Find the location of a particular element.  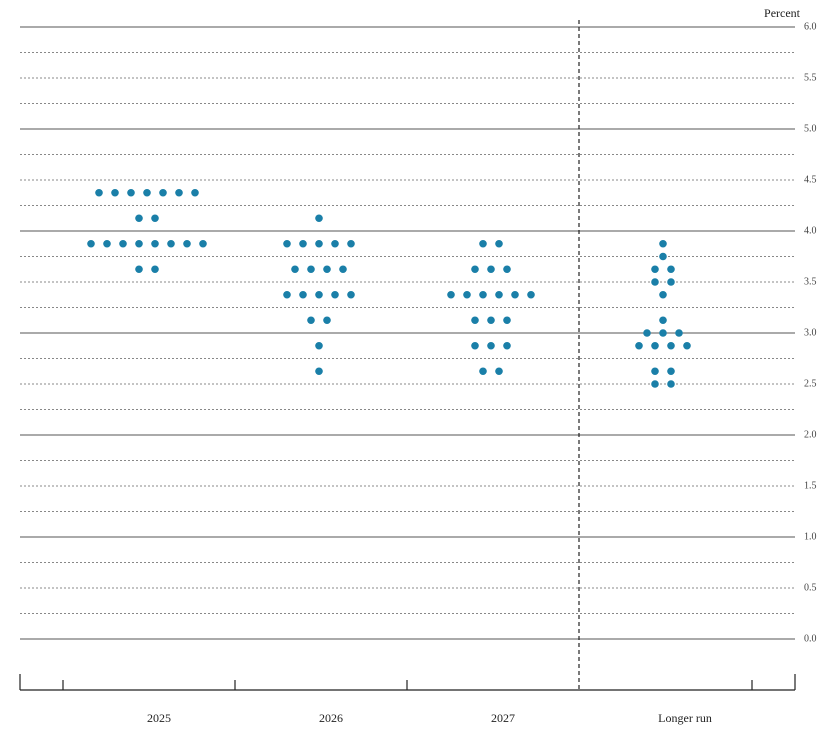

x-tick-label: 2027 is located at coordinates (503, 718).